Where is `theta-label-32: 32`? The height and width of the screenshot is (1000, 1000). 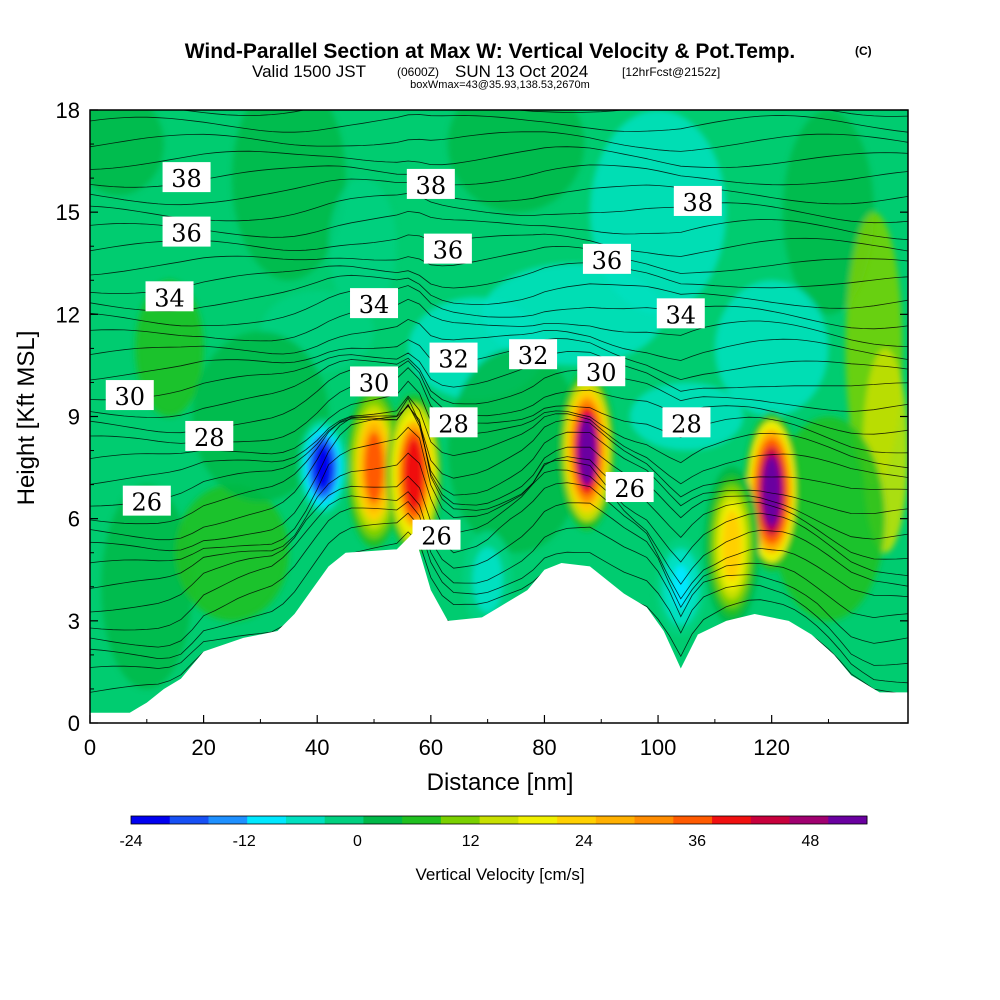 theta-label-32: 32 is located at coordinates (453, 358).